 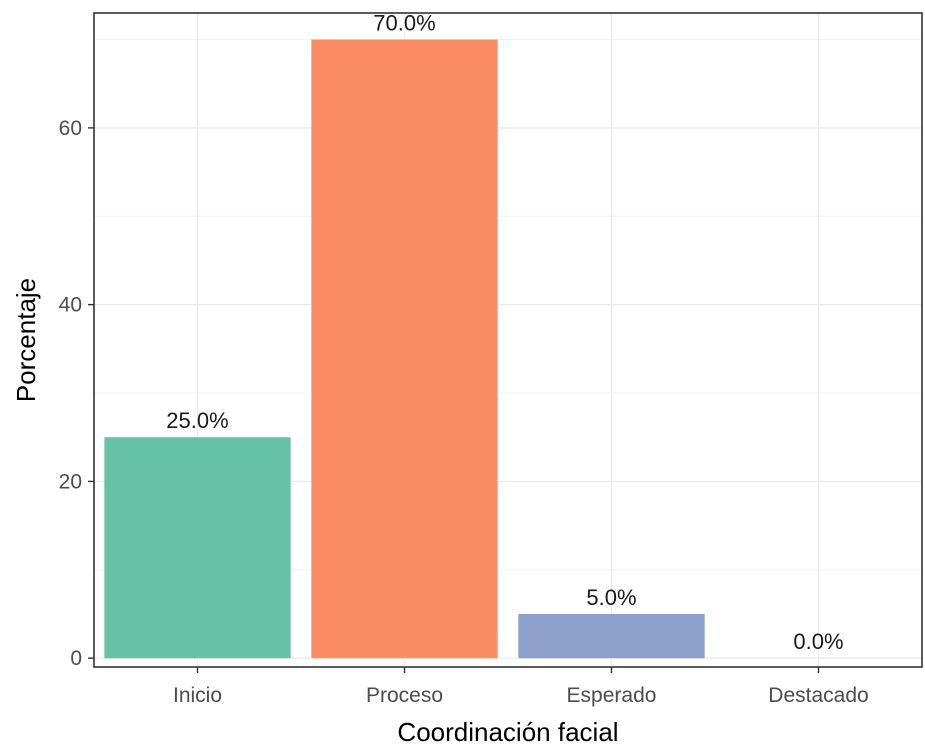 I want to click on y-axis: 0 20 40 60, so click(x=76, y=393).